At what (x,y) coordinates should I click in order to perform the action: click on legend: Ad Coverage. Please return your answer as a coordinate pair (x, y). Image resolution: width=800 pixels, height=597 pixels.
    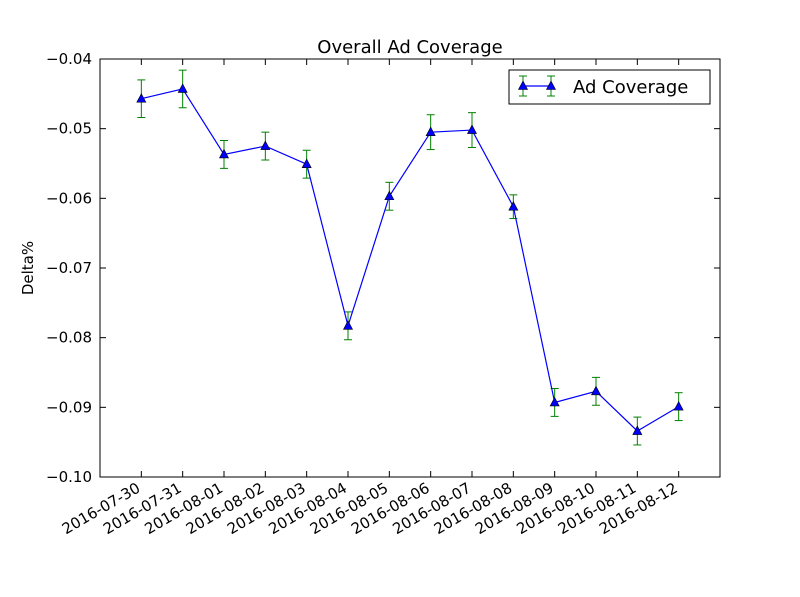
    Looking at the image, I should click on (609, 87).